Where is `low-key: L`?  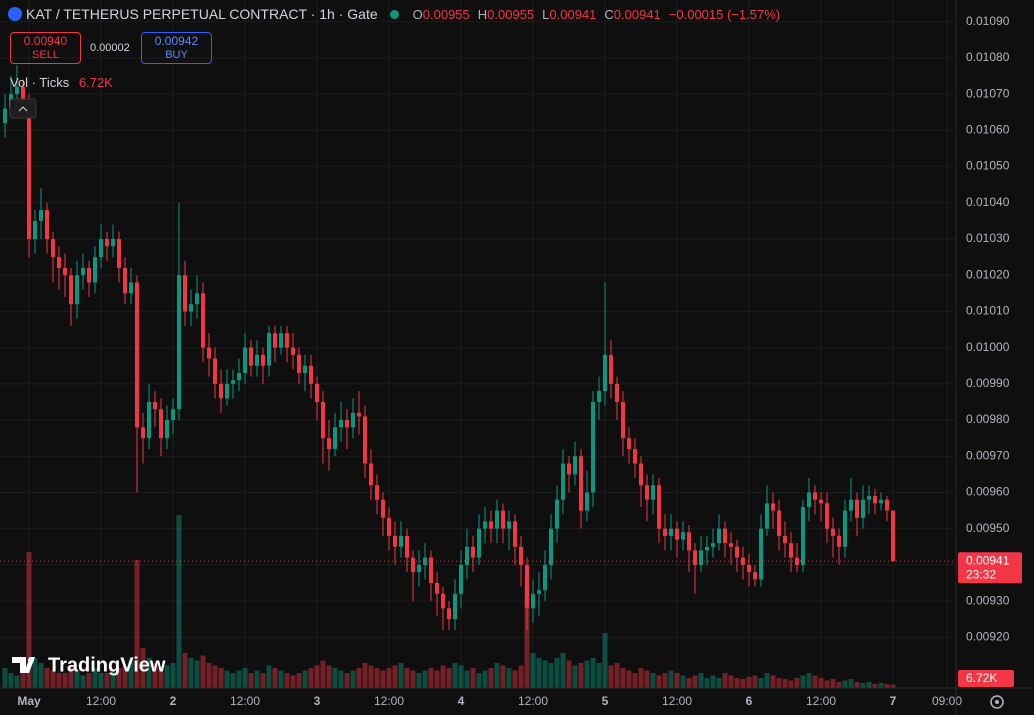
low-key: L is located at coordinates (546, 14).